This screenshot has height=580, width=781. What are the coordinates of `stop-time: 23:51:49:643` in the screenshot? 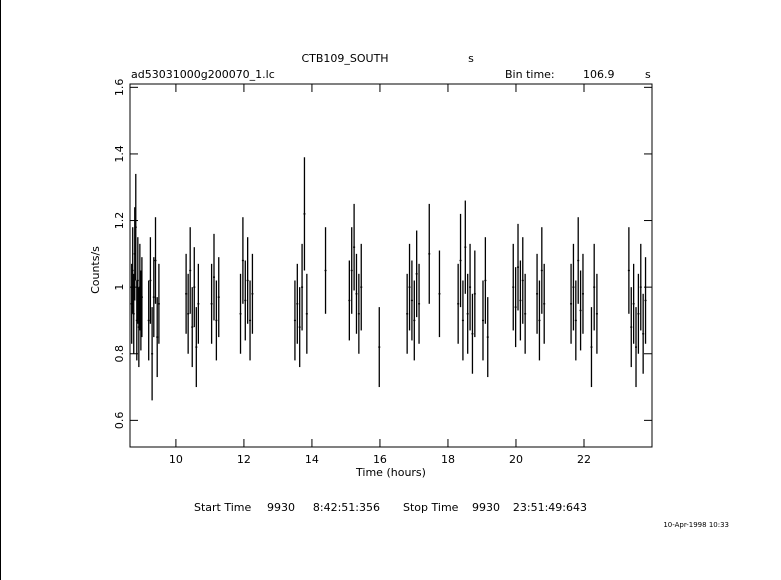 It's located at (550, 507).